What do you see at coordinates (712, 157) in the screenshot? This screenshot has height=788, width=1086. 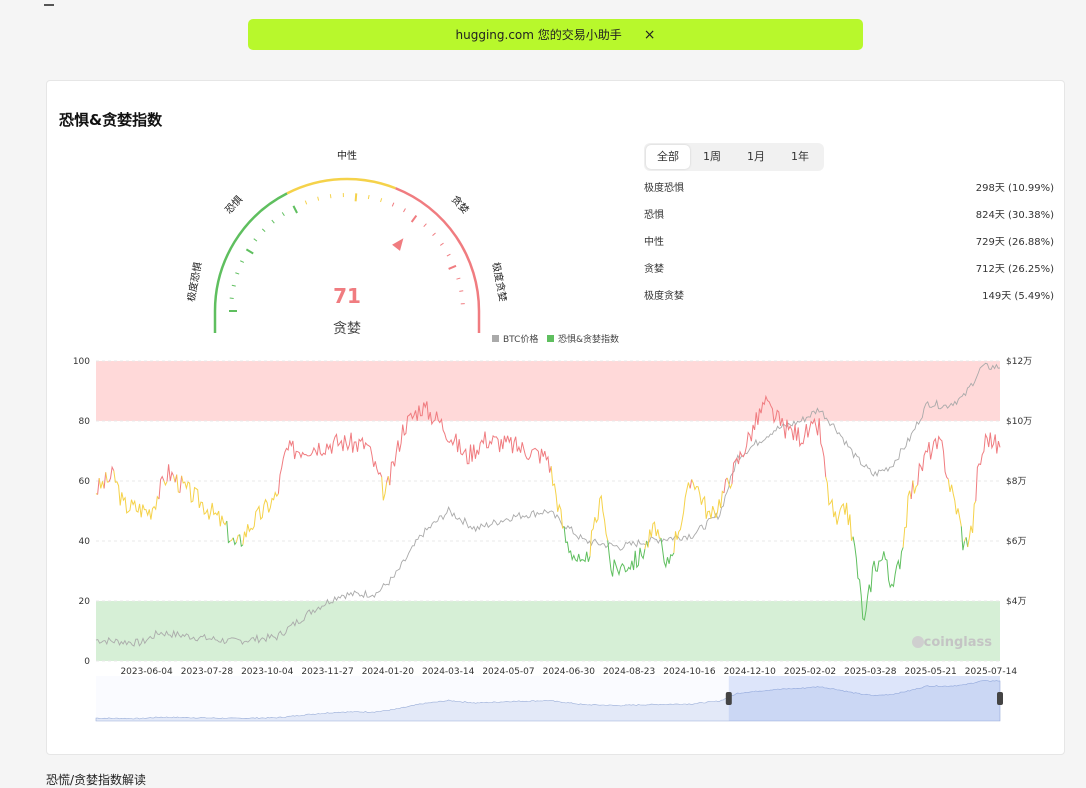 I see `tab-1: 1周` at bounding box center [712, 157].